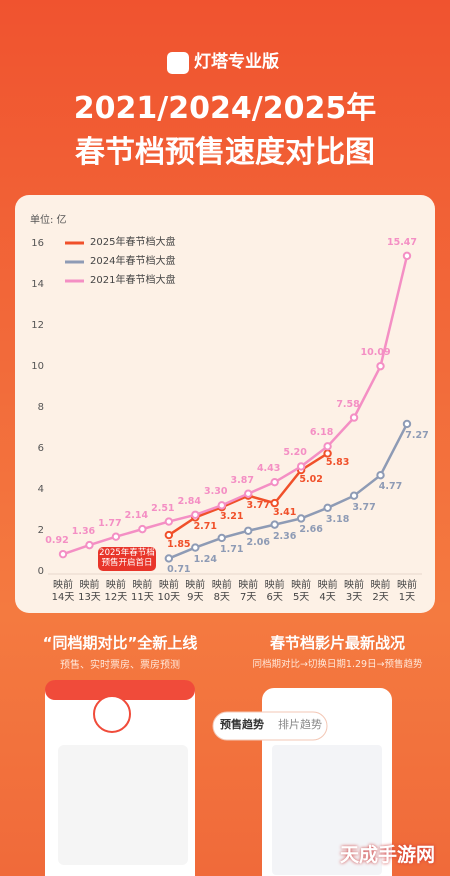 The image size is (450, 876). What do you see at coordinates (205, 527) in the screenshot?
I see `data-label: 2.71` at bounding box center [205, 527].